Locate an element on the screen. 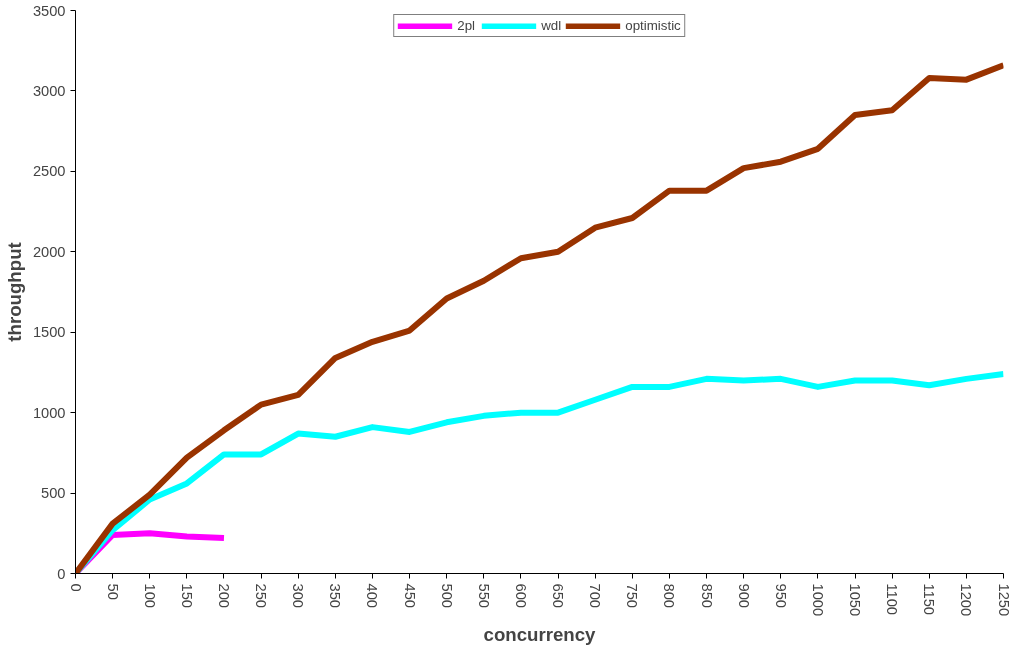 This screenshot has height=655, width=1031. x-tick-label: 1150 is located at coordinates (929, 599).